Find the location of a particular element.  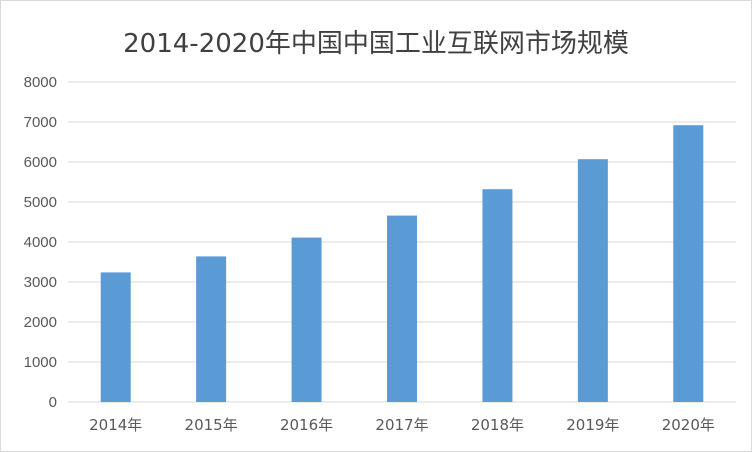

y-tick-label: 8000 is located at coordinates (40, 82).